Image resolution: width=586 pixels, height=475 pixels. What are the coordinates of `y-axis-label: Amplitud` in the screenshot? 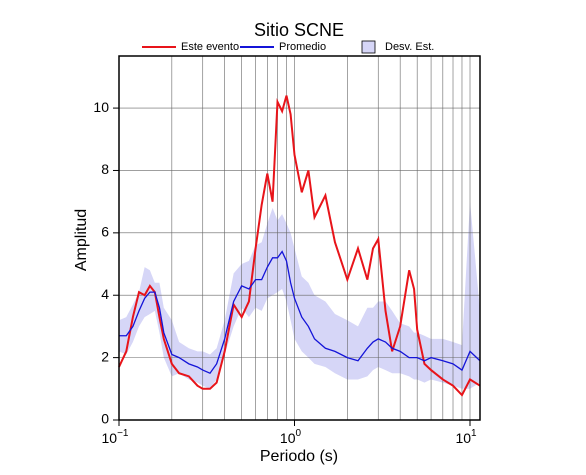 It's located at (81, 240).